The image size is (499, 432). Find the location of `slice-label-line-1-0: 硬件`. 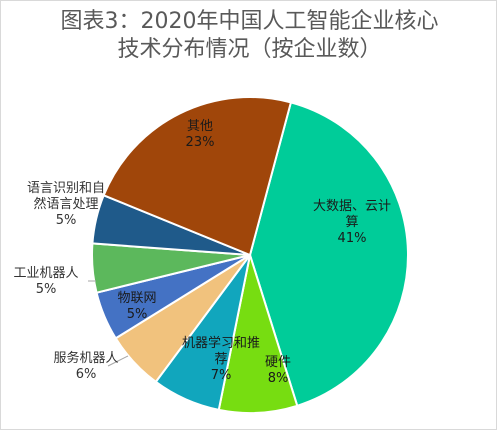

slice-label-line-1-0: 硬件 is located at coordinates (278, 362).